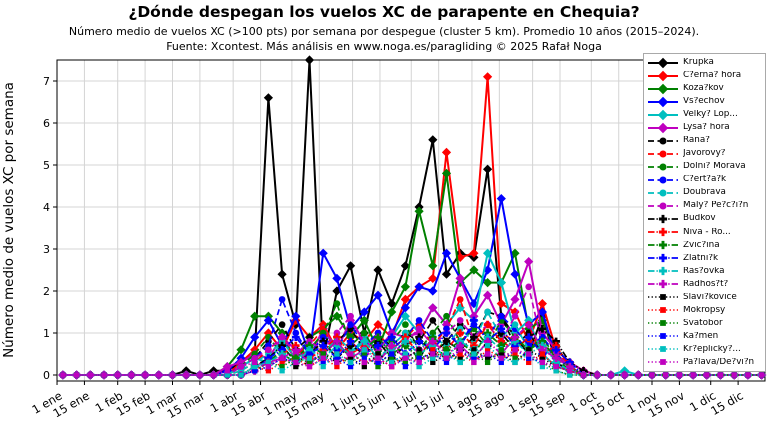 The width and height of the screenshot is (768, 432). Describe the element at coordinates (714, 167) in the screenshot. I see `legend-label: Dolni? Morava` at that location.